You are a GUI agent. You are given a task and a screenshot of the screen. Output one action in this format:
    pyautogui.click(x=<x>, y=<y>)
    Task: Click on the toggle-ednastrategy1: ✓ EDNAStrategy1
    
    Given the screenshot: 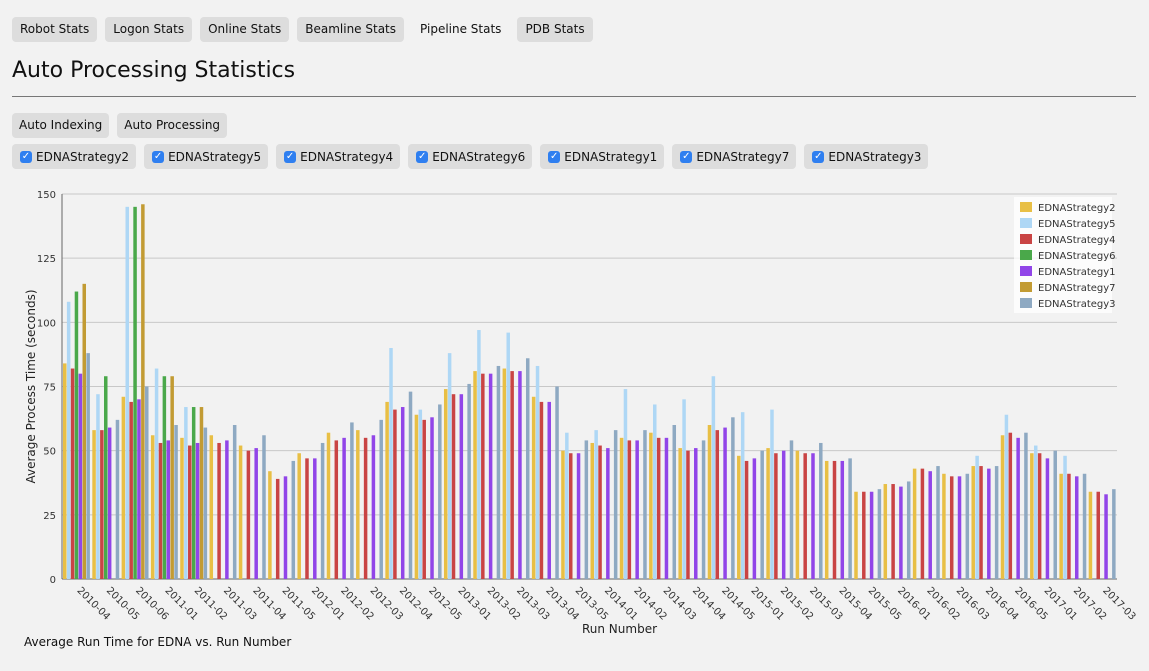 What is the action you would take?
    pyautogui.click(x=602, y=156)
    